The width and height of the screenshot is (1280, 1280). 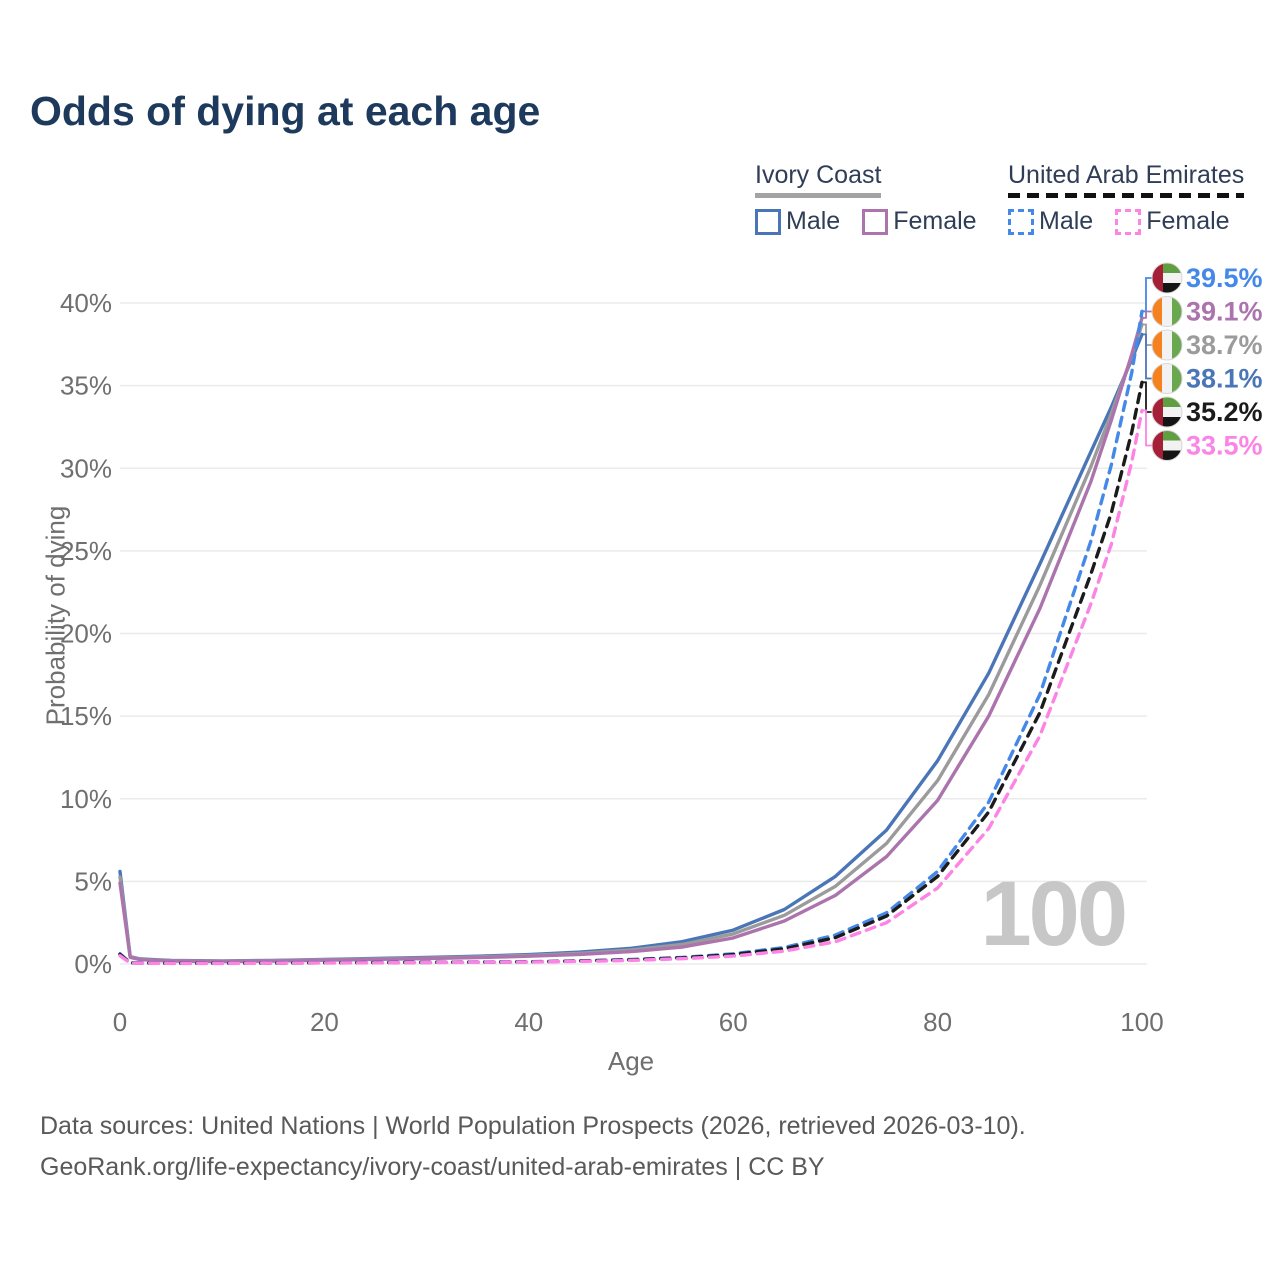 What do you see at coordinates (86, 386) in the screenshot?
I see `y-tick-label: 35%` at bounding box center [86, 386].